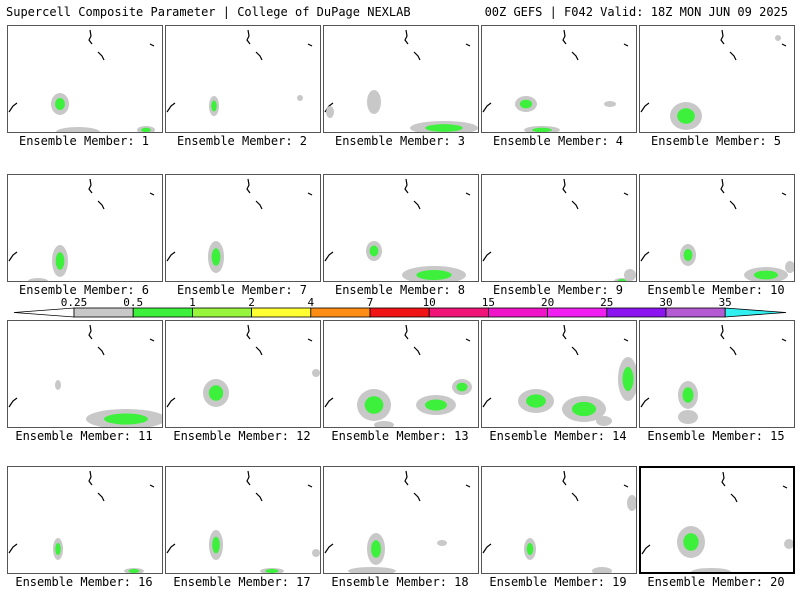 This screenshot has height=600, width=800. What do you see at coordinates (74, 302) in the screenshot?
I see `colorbar-tick-label: 0.25` at bounding box center [74, 302].